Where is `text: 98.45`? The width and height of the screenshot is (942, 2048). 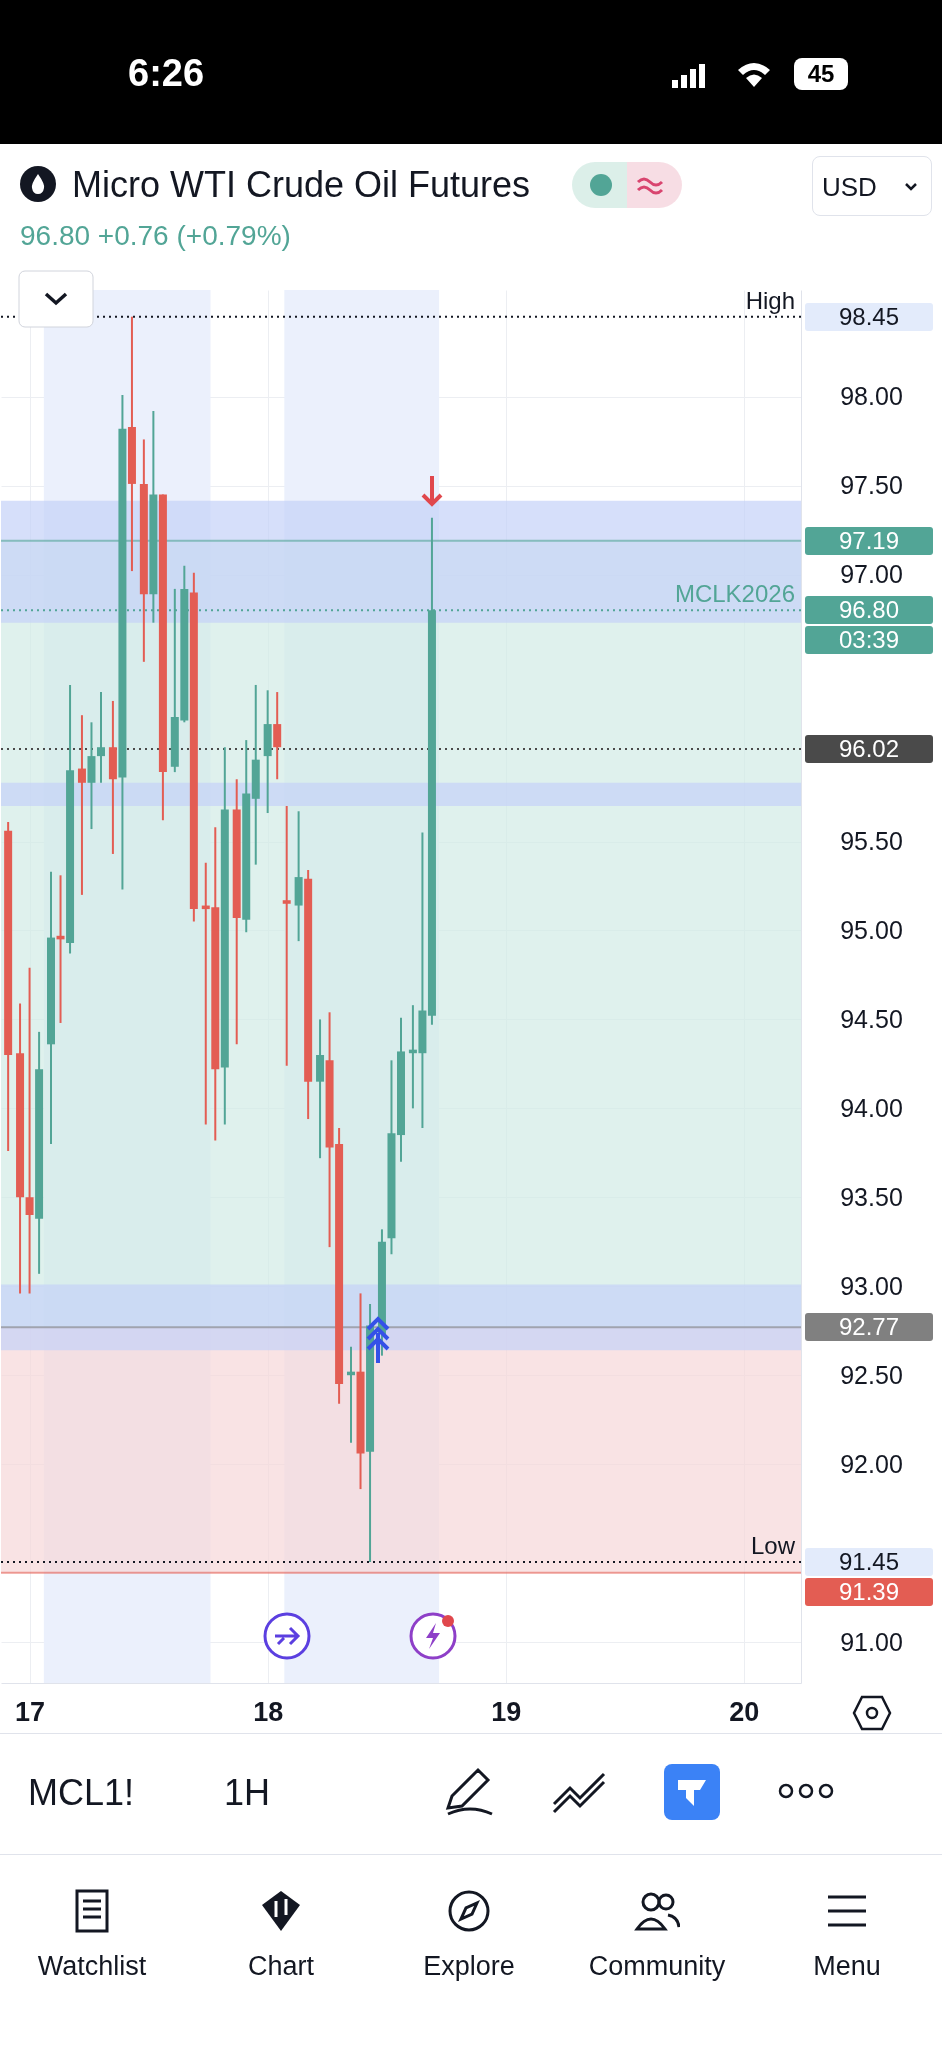 text: 98.45 is located at coordinates (869, 316).